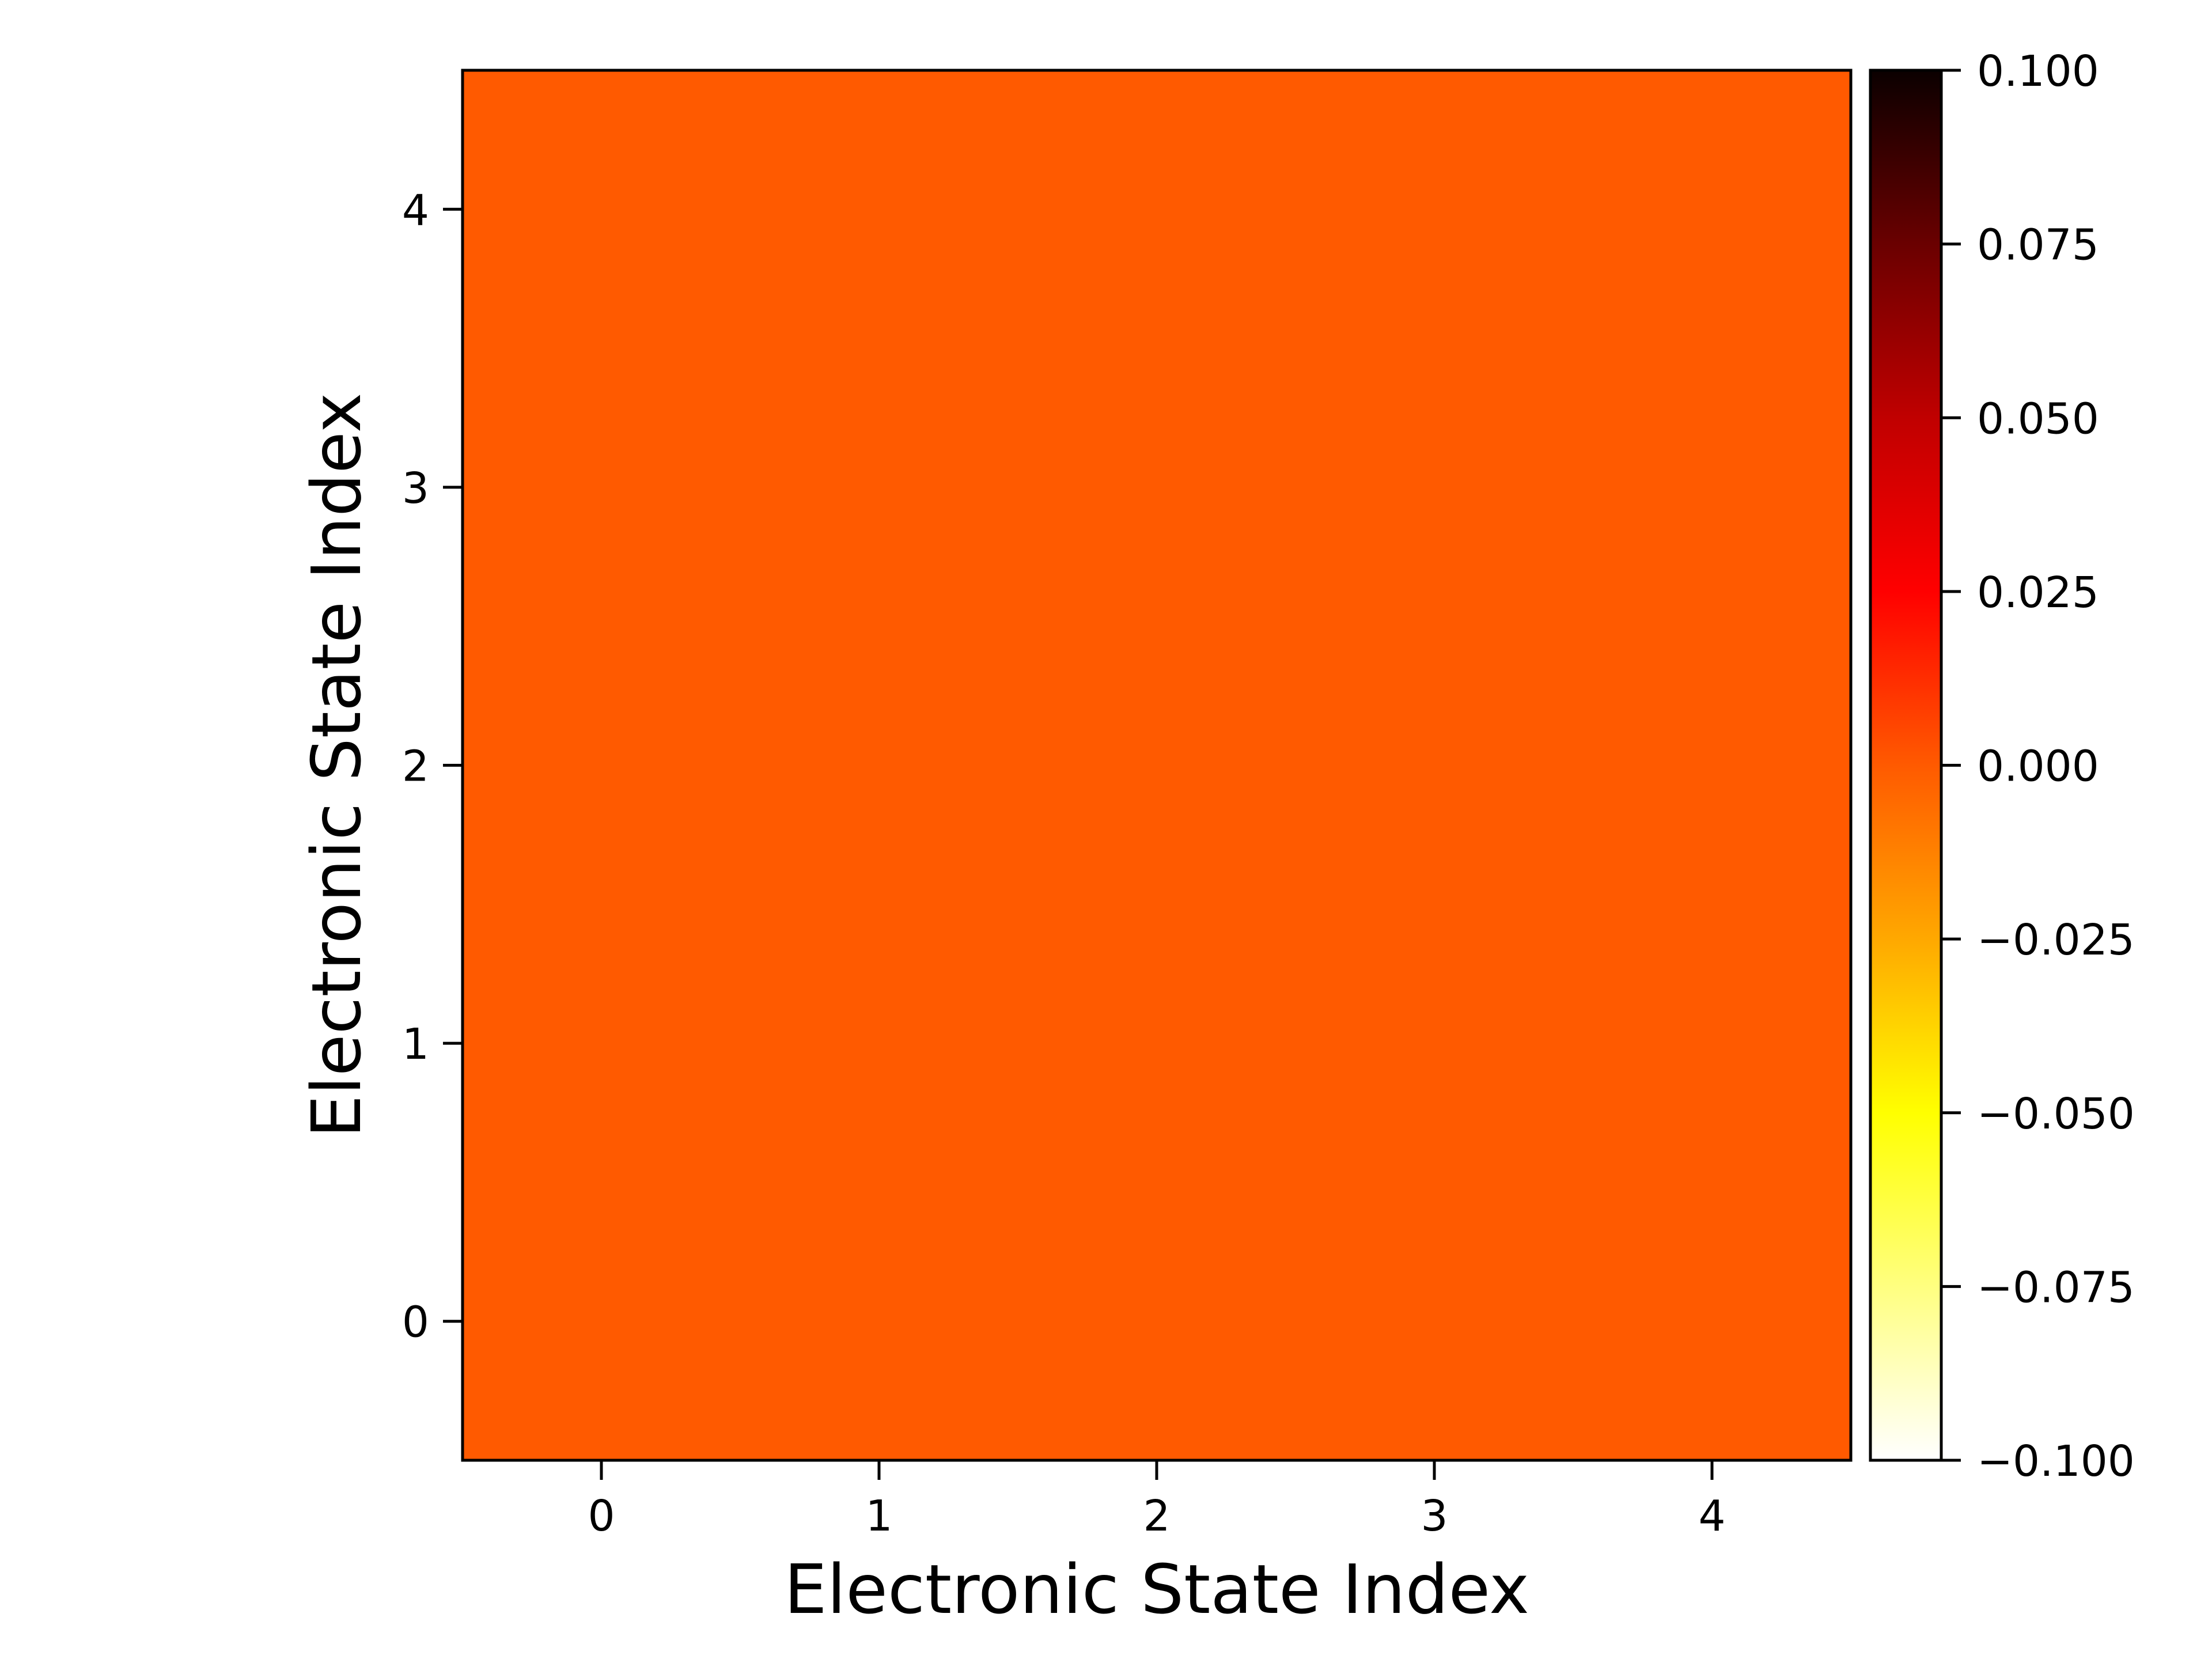  What do you see at coordinates (2038, 245) in the screenshot?
I see `colorbar-tick-label: 0.075` at bounding box center [2038, 245].